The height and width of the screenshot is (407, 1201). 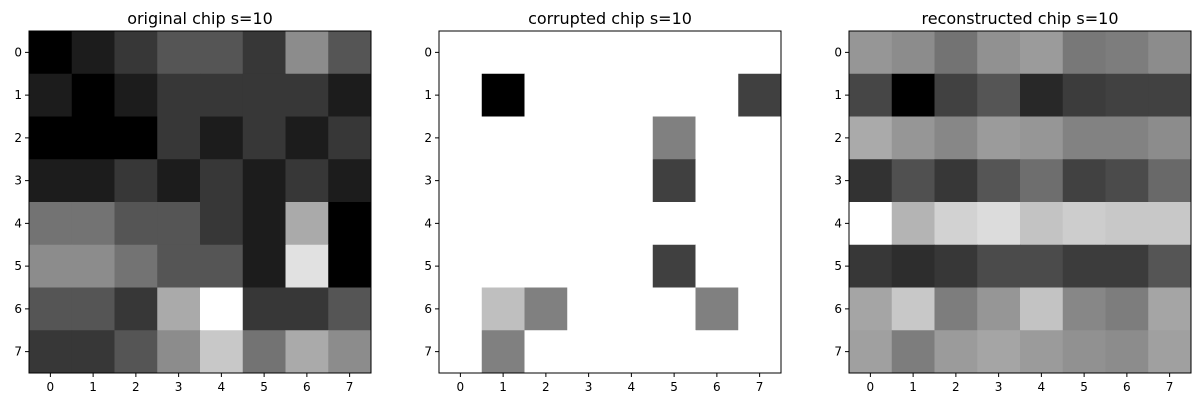 What do you see at coordinates (18, 138) in the screenshot?
I see `y-tick-label: 2` at bounding box center [18, 138].